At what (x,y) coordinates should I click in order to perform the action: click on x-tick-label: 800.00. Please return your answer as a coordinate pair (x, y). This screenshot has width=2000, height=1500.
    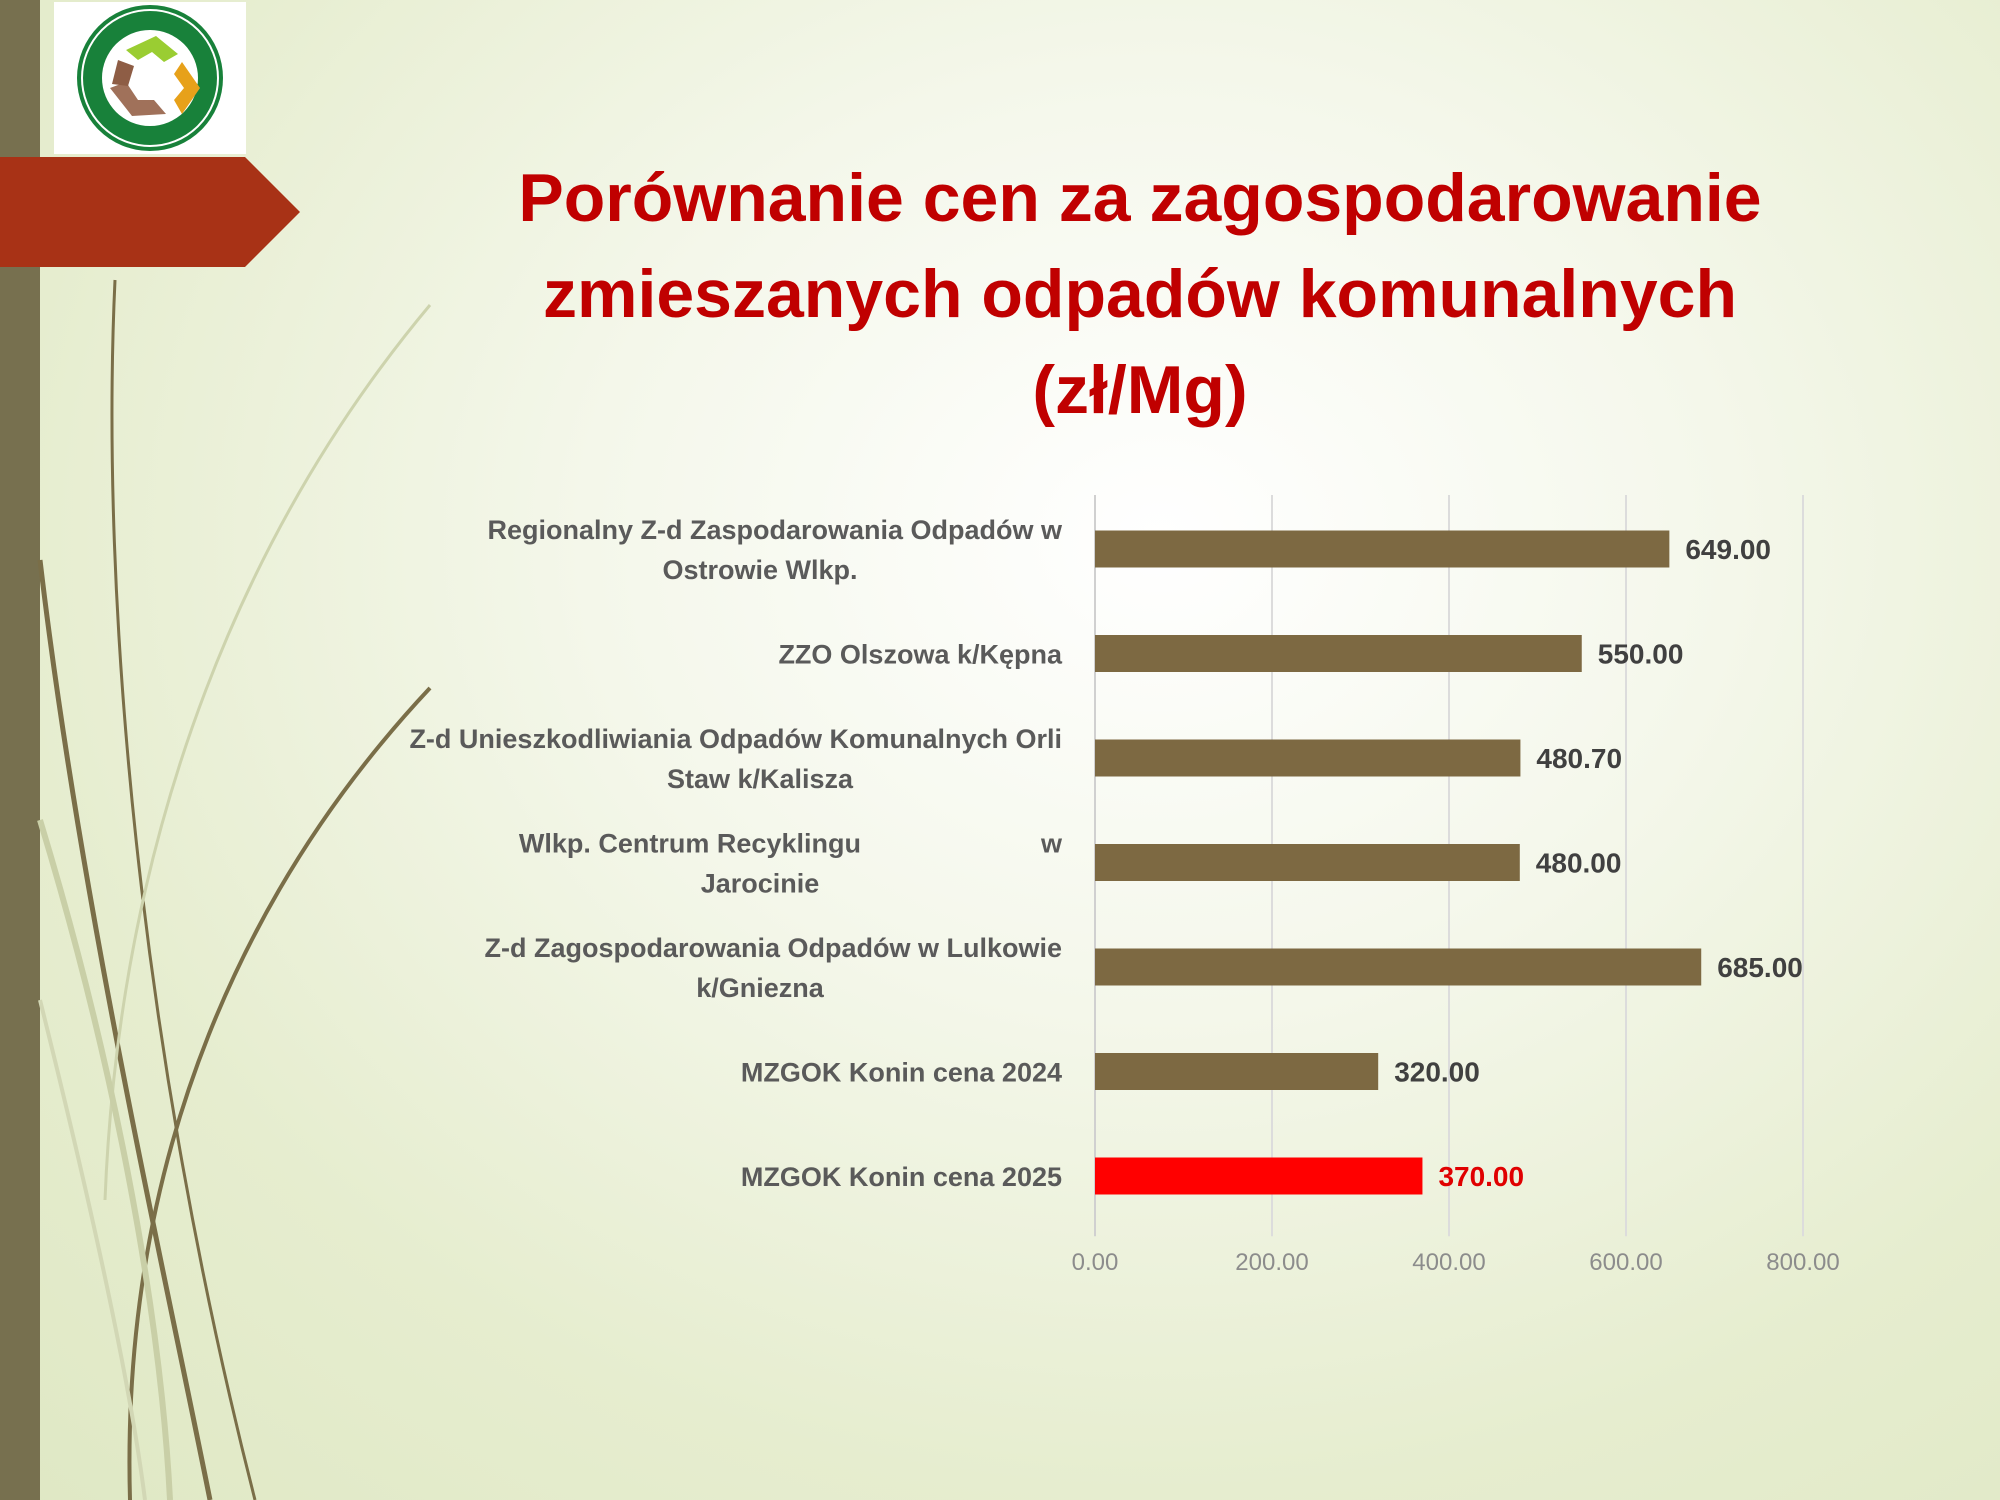
    Looking at the image, I should click on (1802, 1262).